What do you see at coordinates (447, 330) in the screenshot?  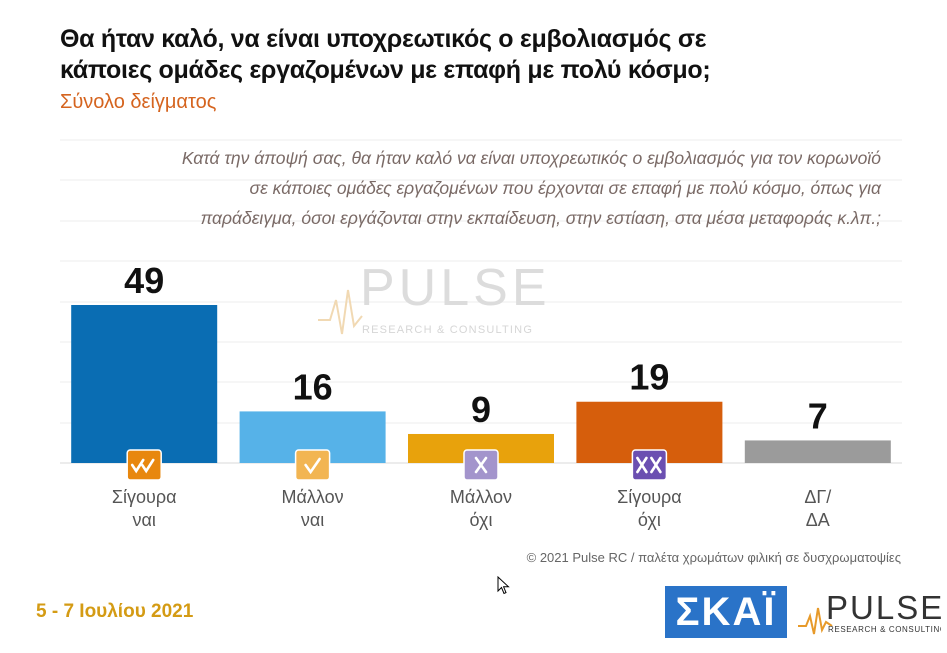 I see `watermark-tagline: RESEARCH & CONSULTING` at bounding box center [447, 330].